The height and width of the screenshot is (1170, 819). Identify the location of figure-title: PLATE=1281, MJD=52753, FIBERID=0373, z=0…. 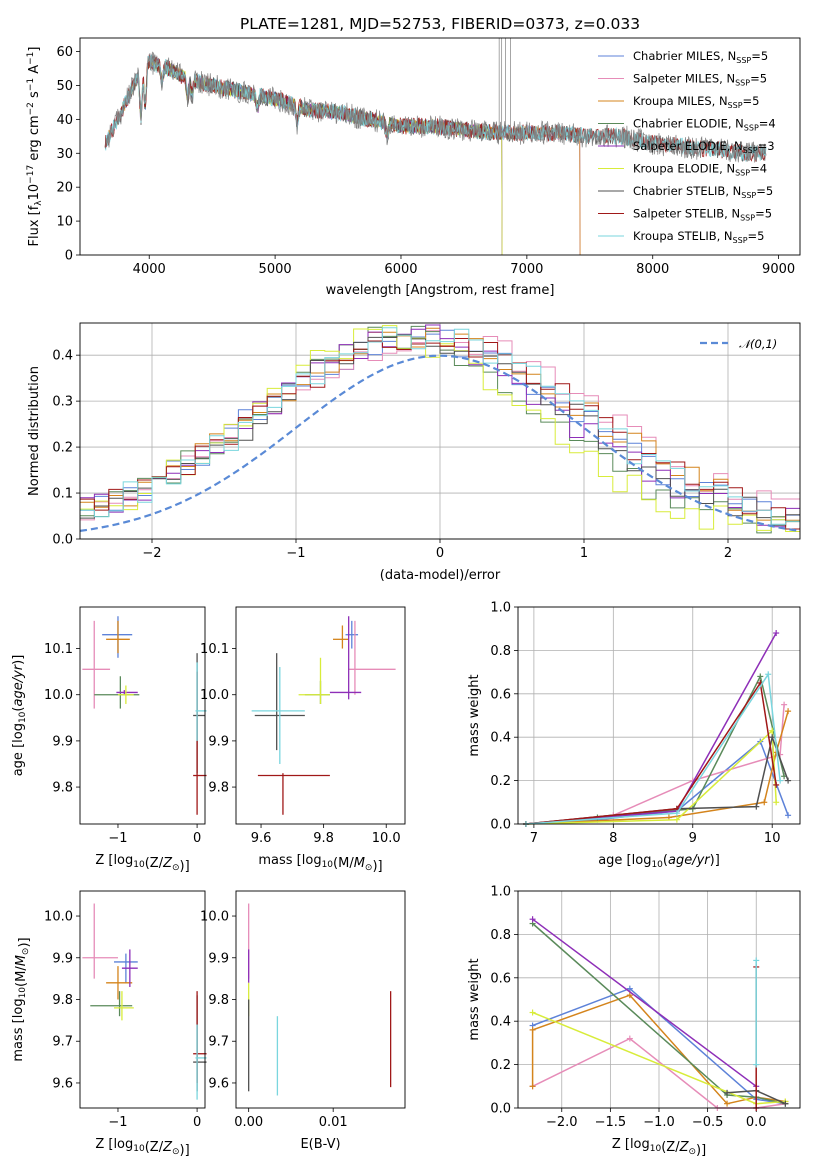
(440, 24).